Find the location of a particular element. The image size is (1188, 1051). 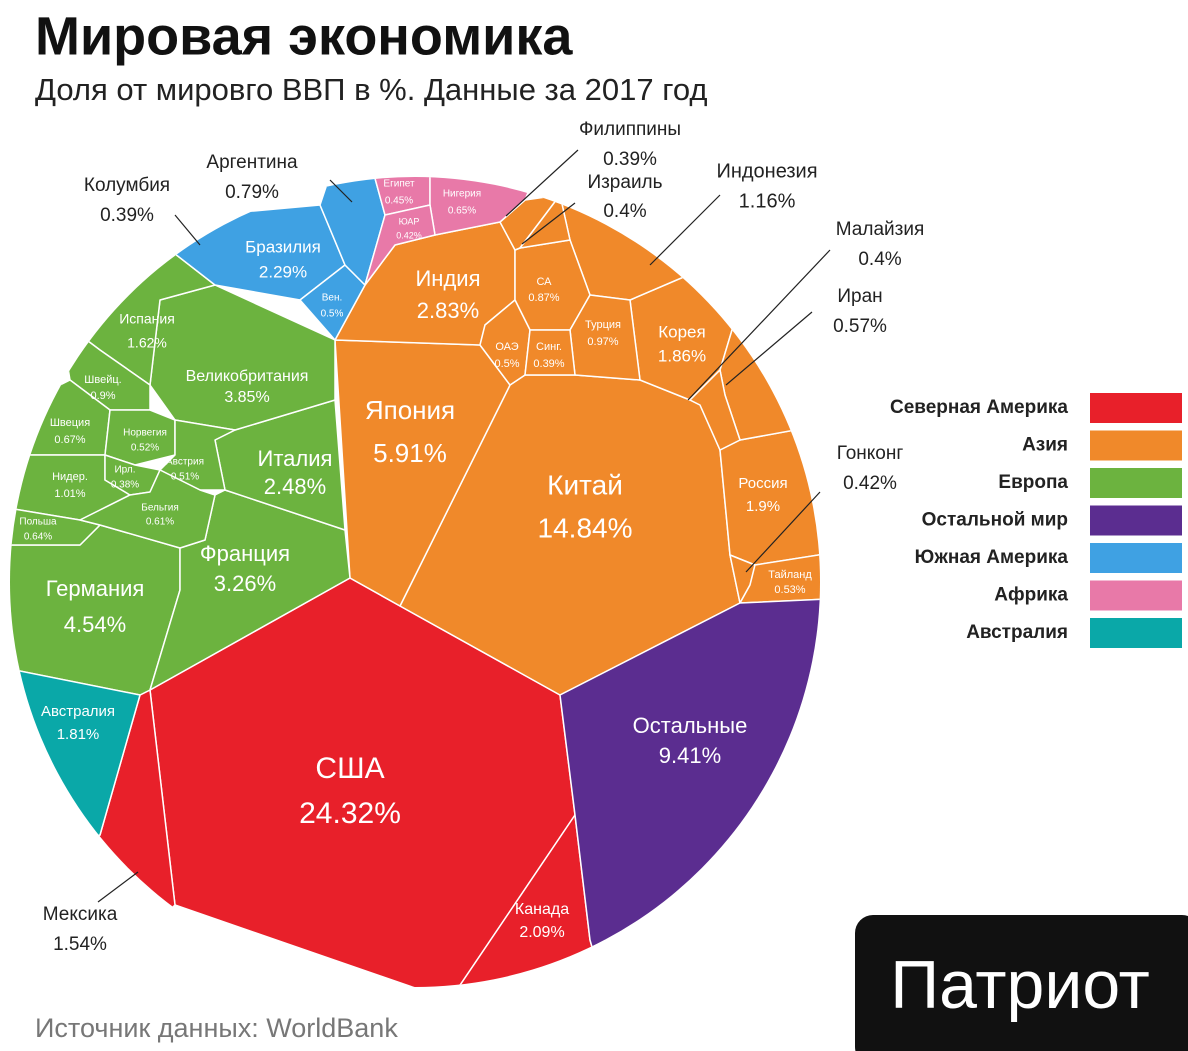

value-label: 1.9% is located at coordinates (763, 506).